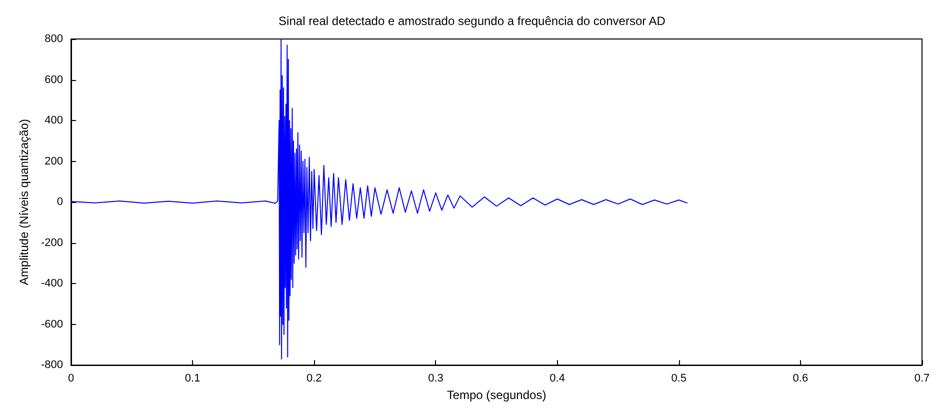  What do you see at coordinates (314, 378) in the screenshot?
I see `x-tick-label: 0.2` at bounding box center [314, 378].